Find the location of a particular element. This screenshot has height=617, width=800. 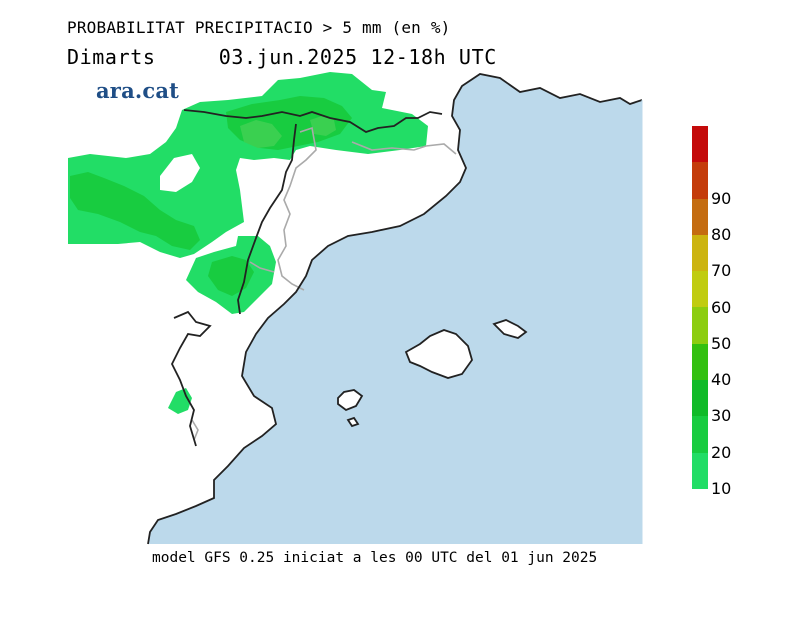

forecast-day: Dimarts is located at coordinates (111, 57).